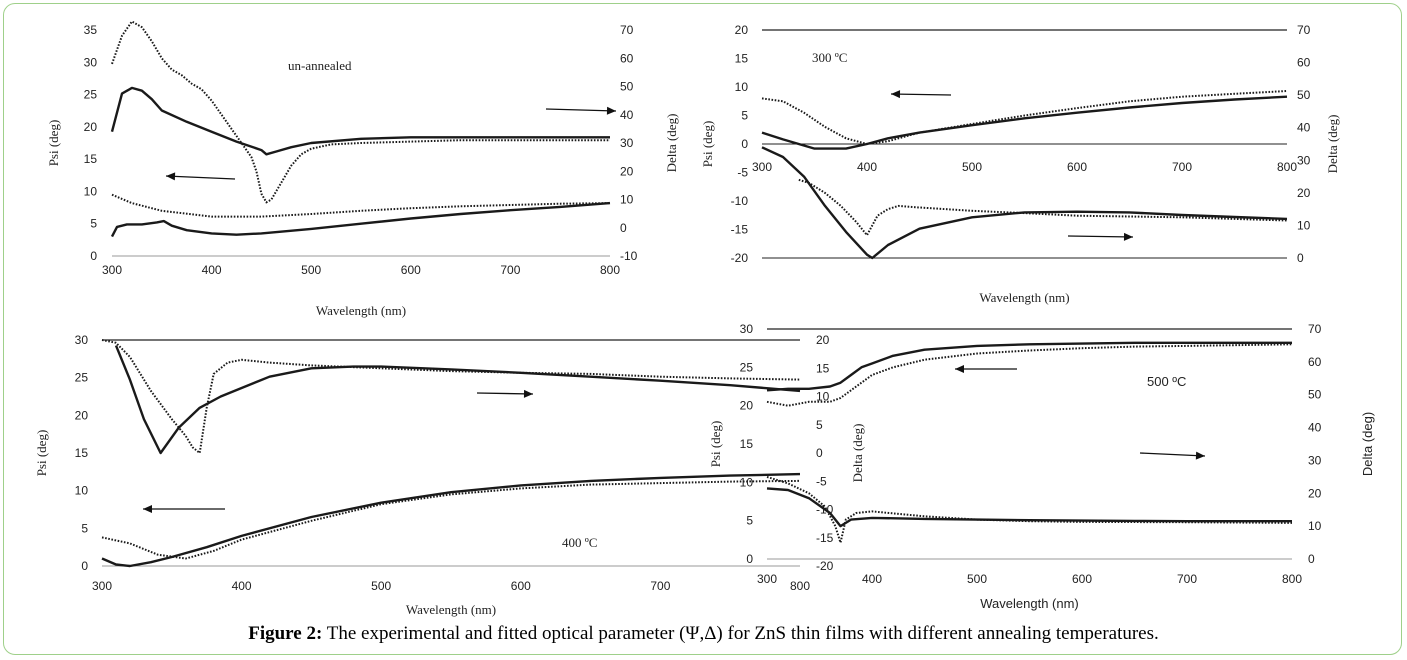 This screenshot has width=1407, height=660. What do you see at coordinates (823, 368) in the screenshot?
I see `400c-right-tick-label: 15` at bounding box center [823, 368].